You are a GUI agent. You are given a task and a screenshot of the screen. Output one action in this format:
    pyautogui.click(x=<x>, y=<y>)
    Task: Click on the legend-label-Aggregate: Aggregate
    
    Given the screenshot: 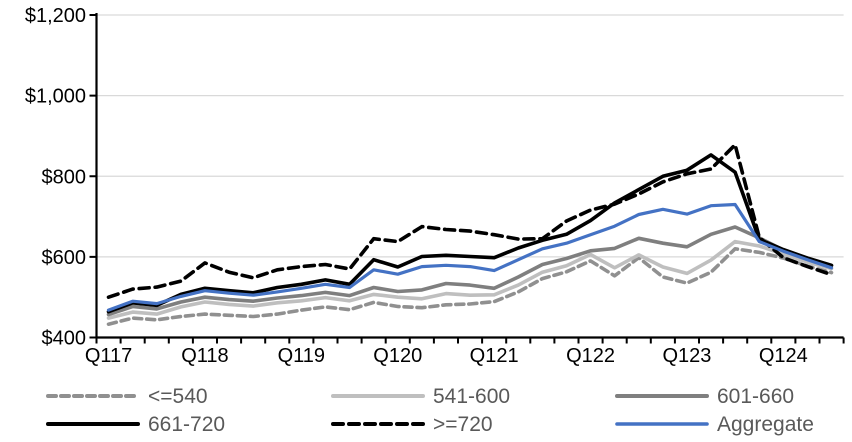 What is the action you would take?
    pyautogui.click(x=765, y=424)
    